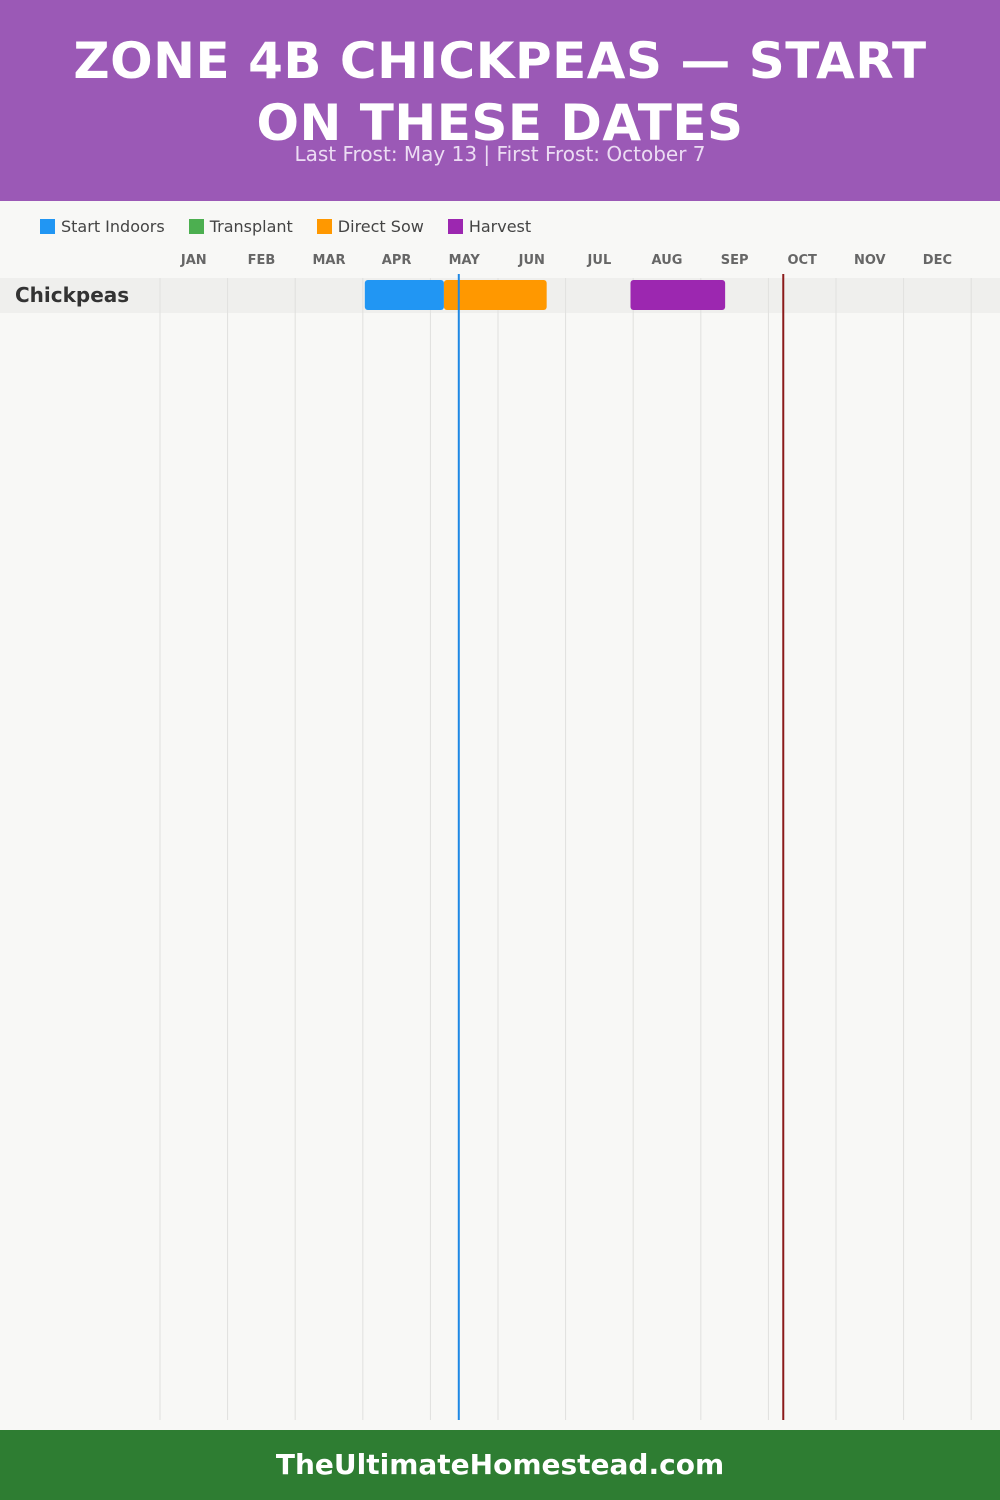 The height and width of the screenshot is (1500, 1000). What do you see at coordinates (193, 260) in the screenshot?
I see `month-label: JAN` at bounding box center [193, 260].